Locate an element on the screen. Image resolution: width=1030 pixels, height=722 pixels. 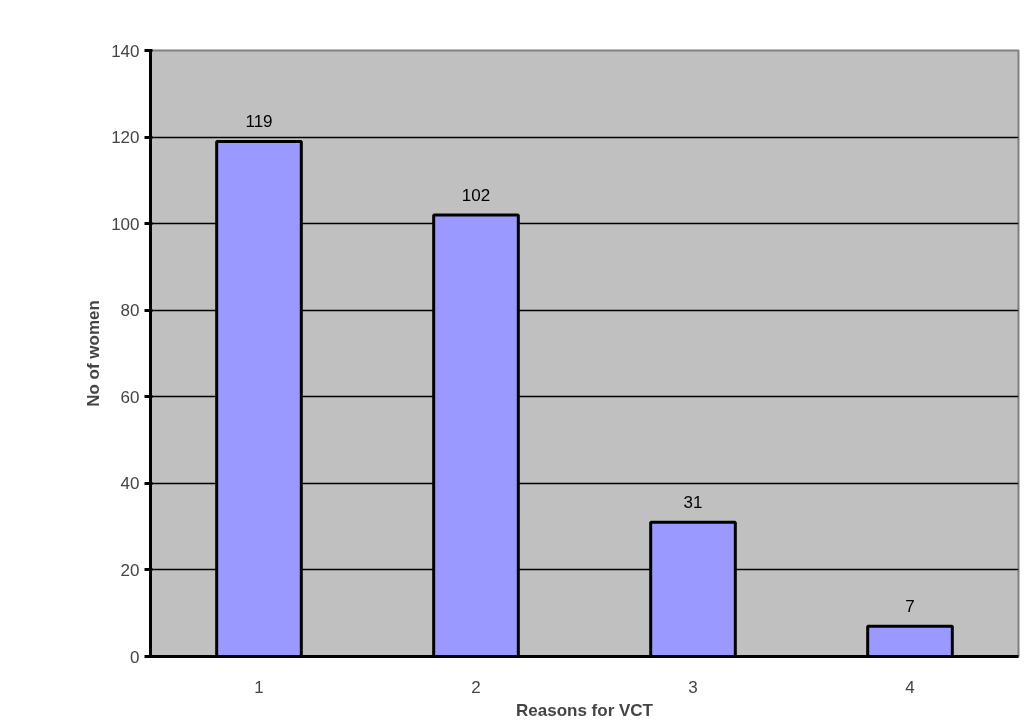
data-label: 102 is located at coordinates (476, 195).